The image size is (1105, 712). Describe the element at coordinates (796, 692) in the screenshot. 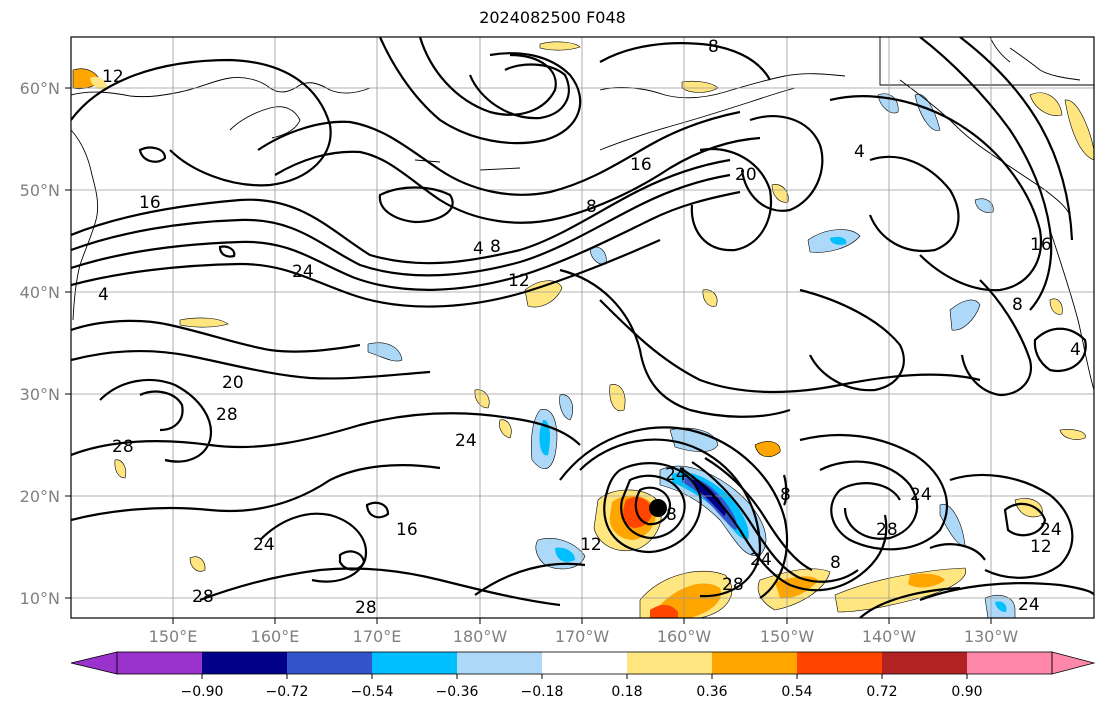

I see `colorbar-tick-label: 0.54` at that location.